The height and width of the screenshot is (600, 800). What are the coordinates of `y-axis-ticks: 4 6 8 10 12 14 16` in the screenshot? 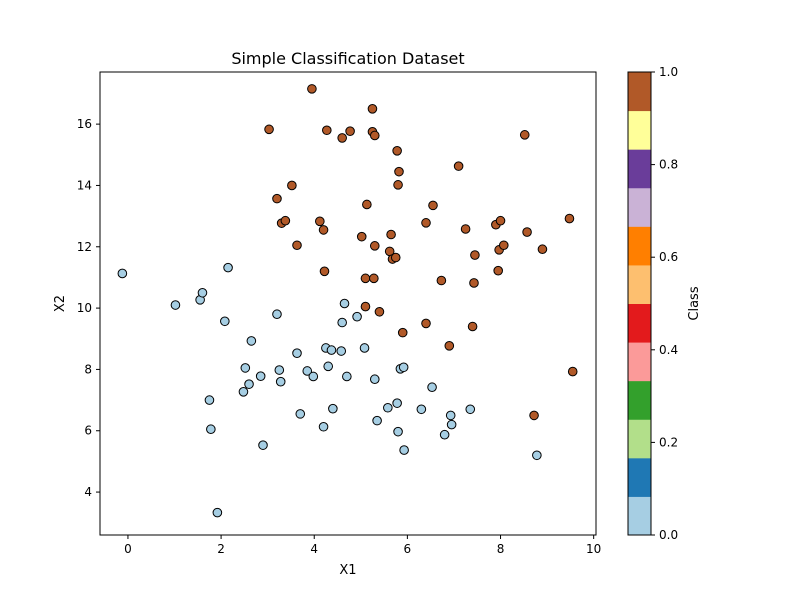 It's located at (88, 308).